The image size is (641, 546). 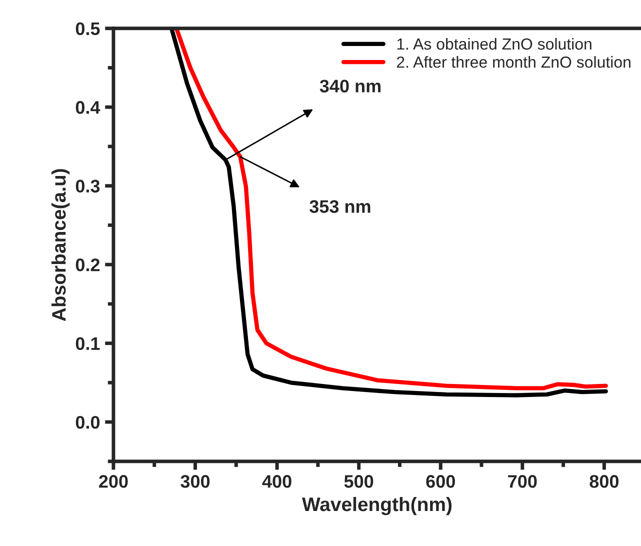 I want to click on y-tick-label: 0.0, so click(x=88, y=422).